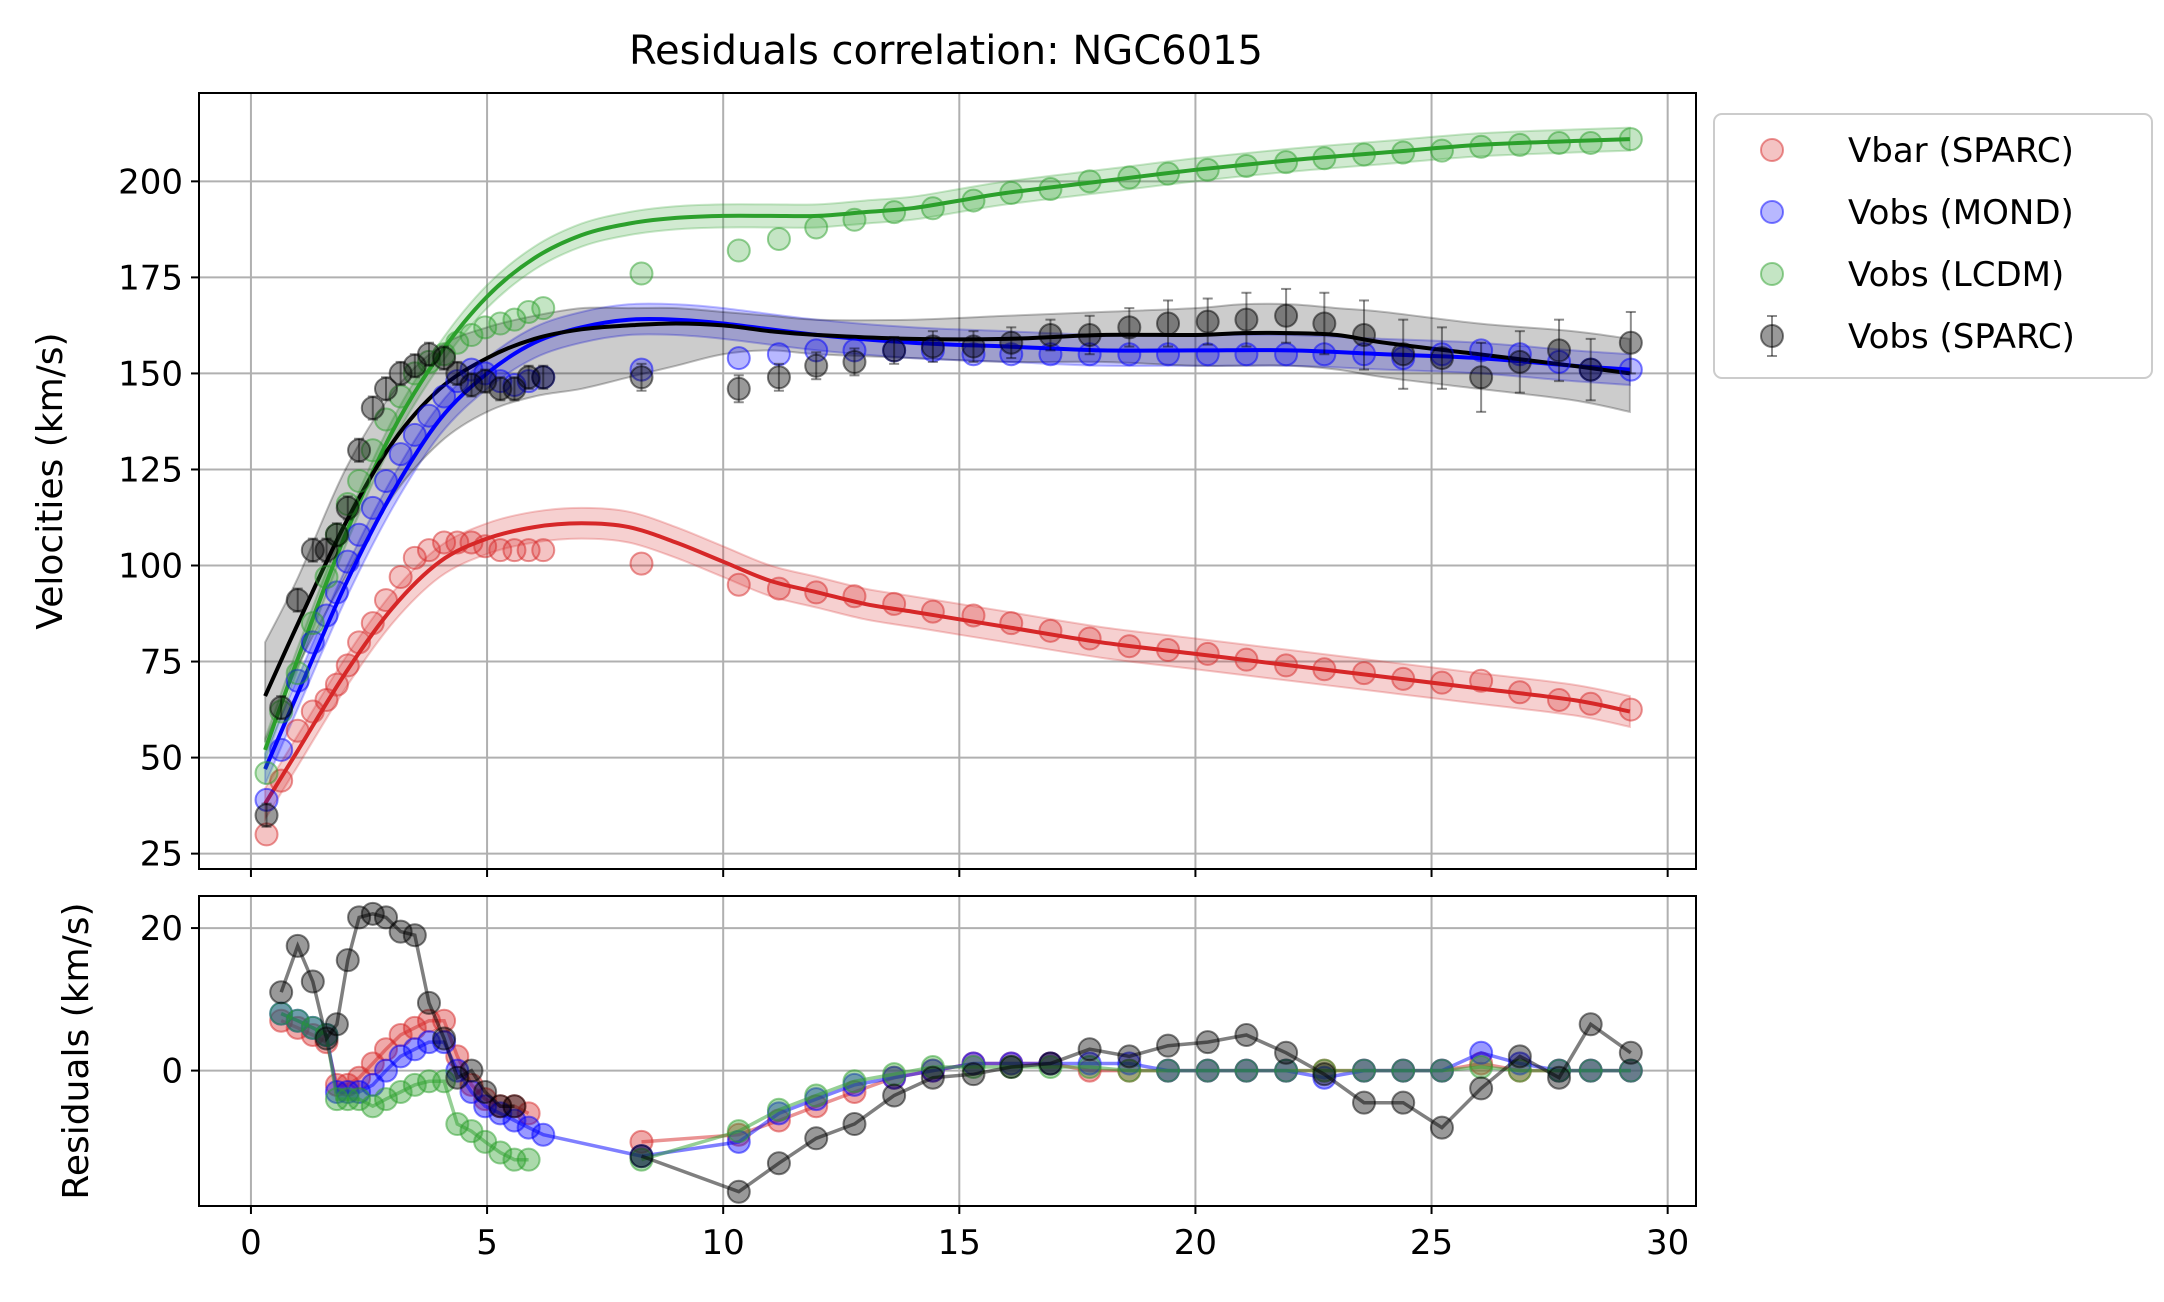  I want to click on velocity-y-tick-label: 125, so click(150, 470).